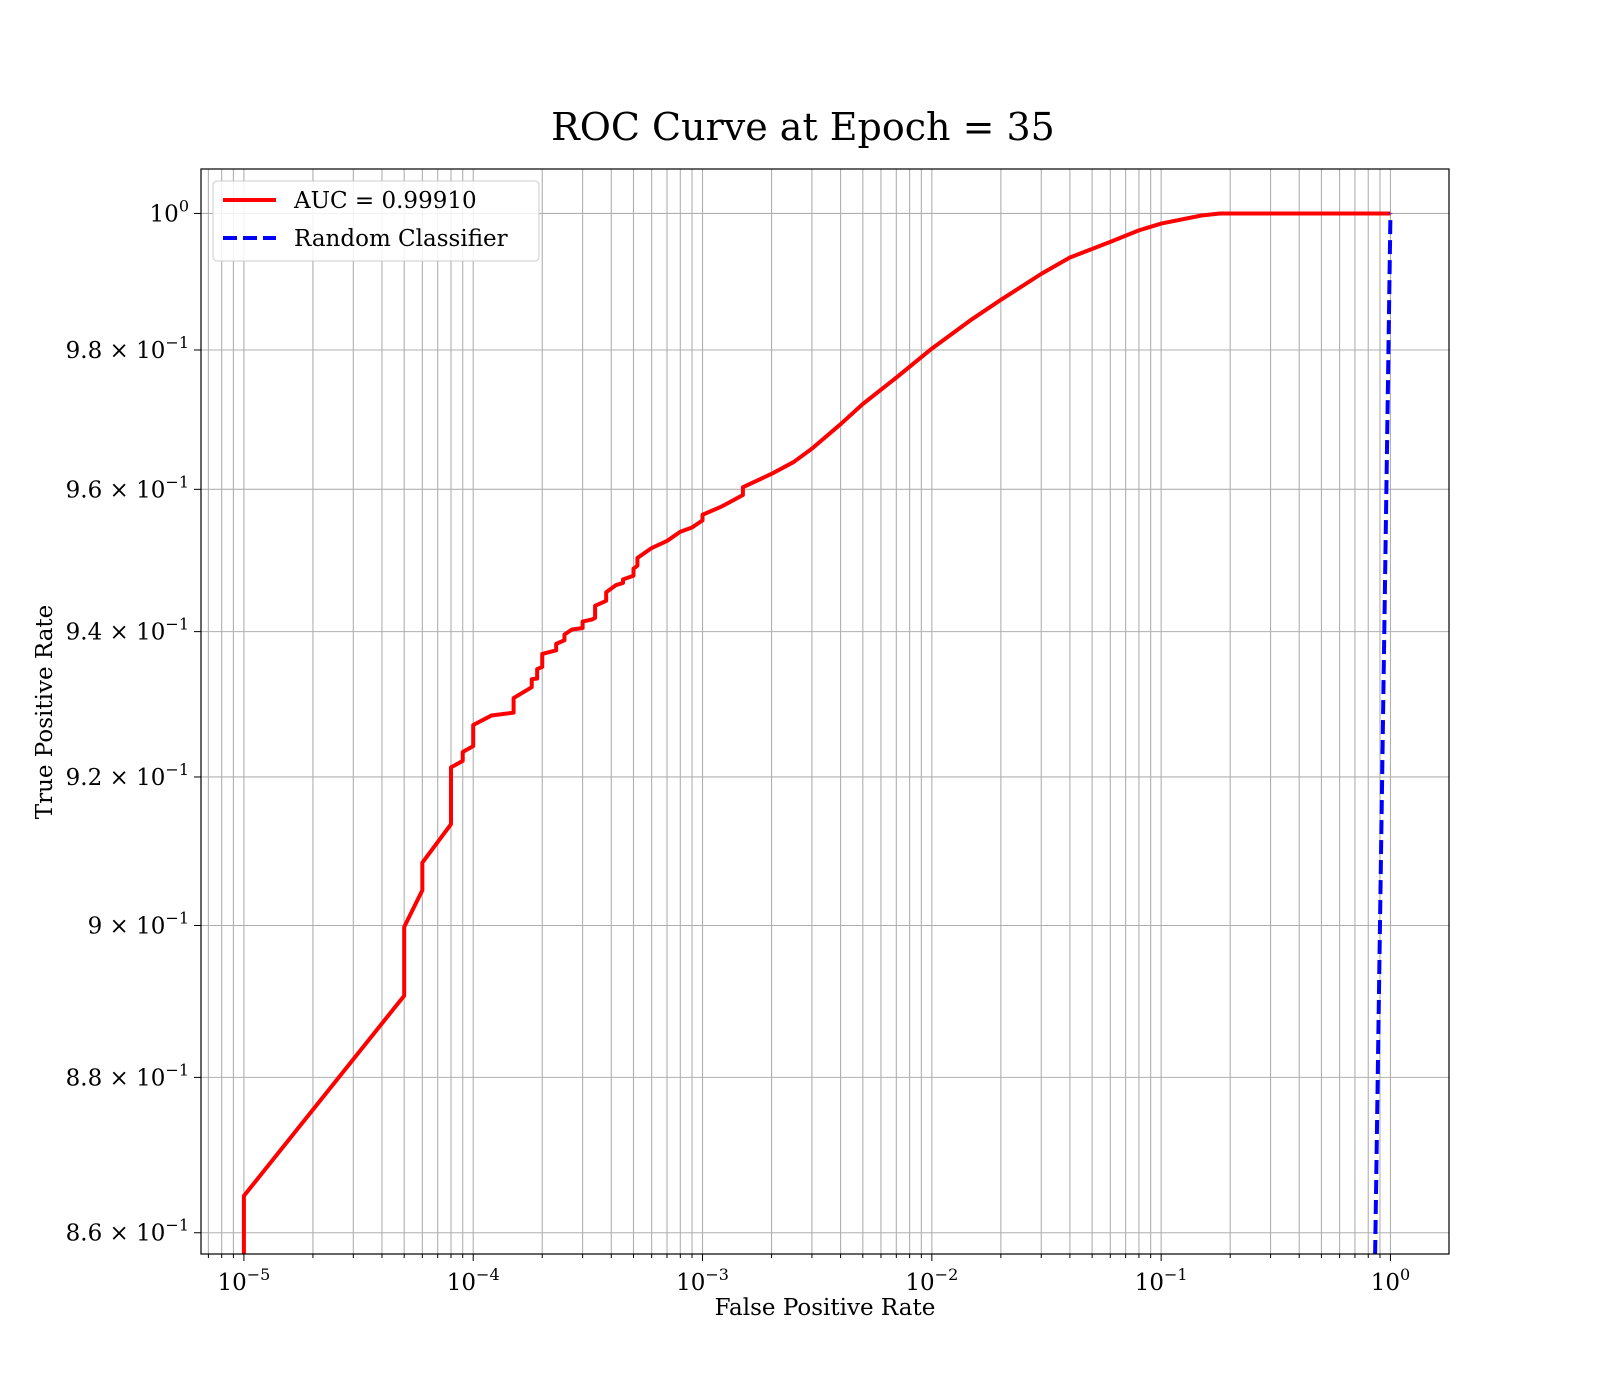 The height and width of the screenshot is (1400, 1600). What do you see at coordinates (138, 924) in the screenshot?
I see `y-tick-label: 9 × 10⁻¹` at bounding box center [138, 924].